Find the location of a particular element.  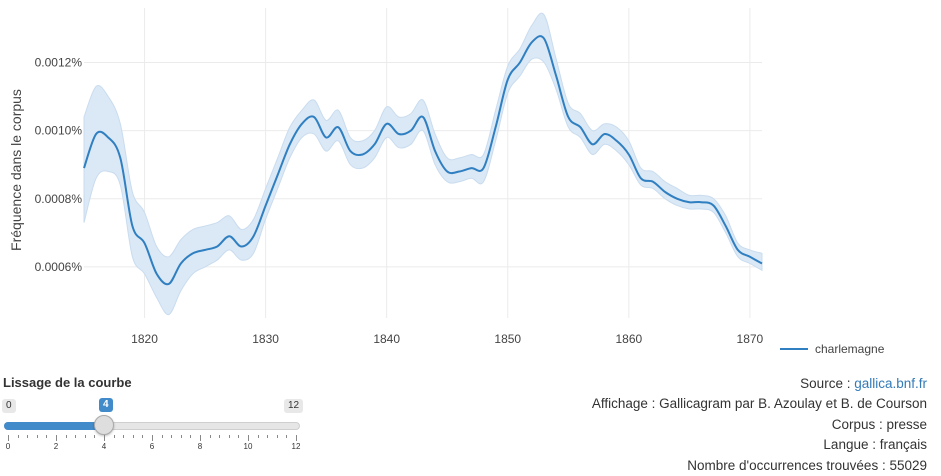

slider-grid-label: 12 is located at coordinates (296, 446).